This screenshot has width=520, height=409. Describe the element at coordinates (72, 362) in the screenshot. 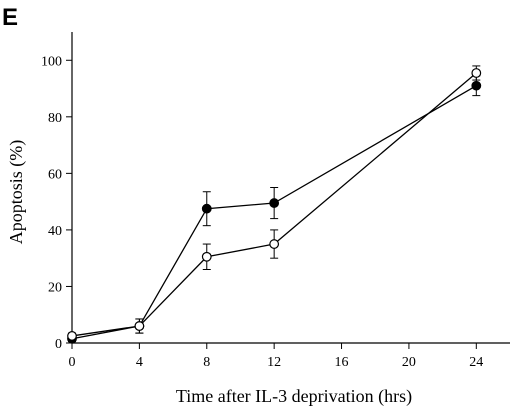

I see `x-tick-label: 0` at that location.